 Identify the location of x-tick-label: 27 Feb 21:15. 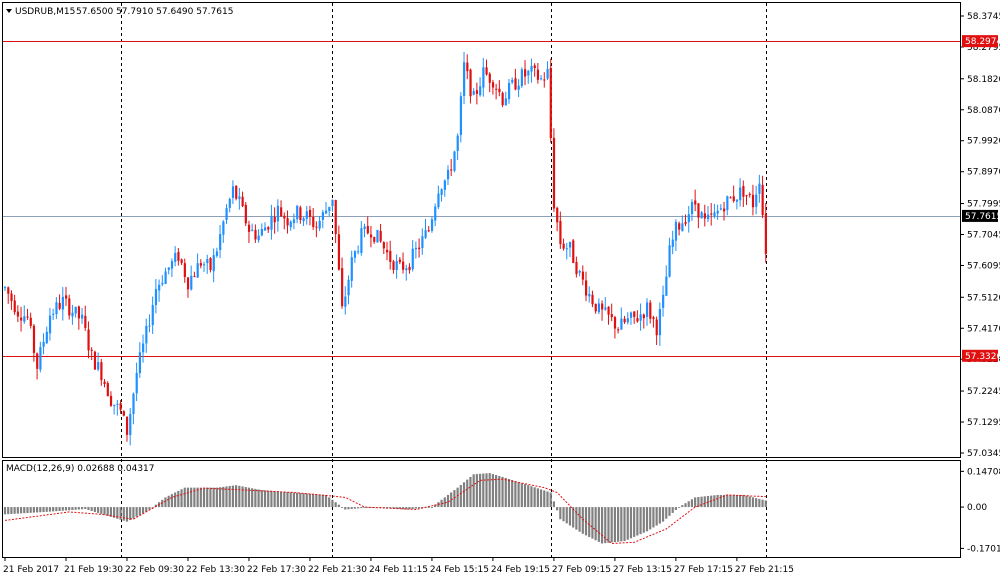
(764, 570).